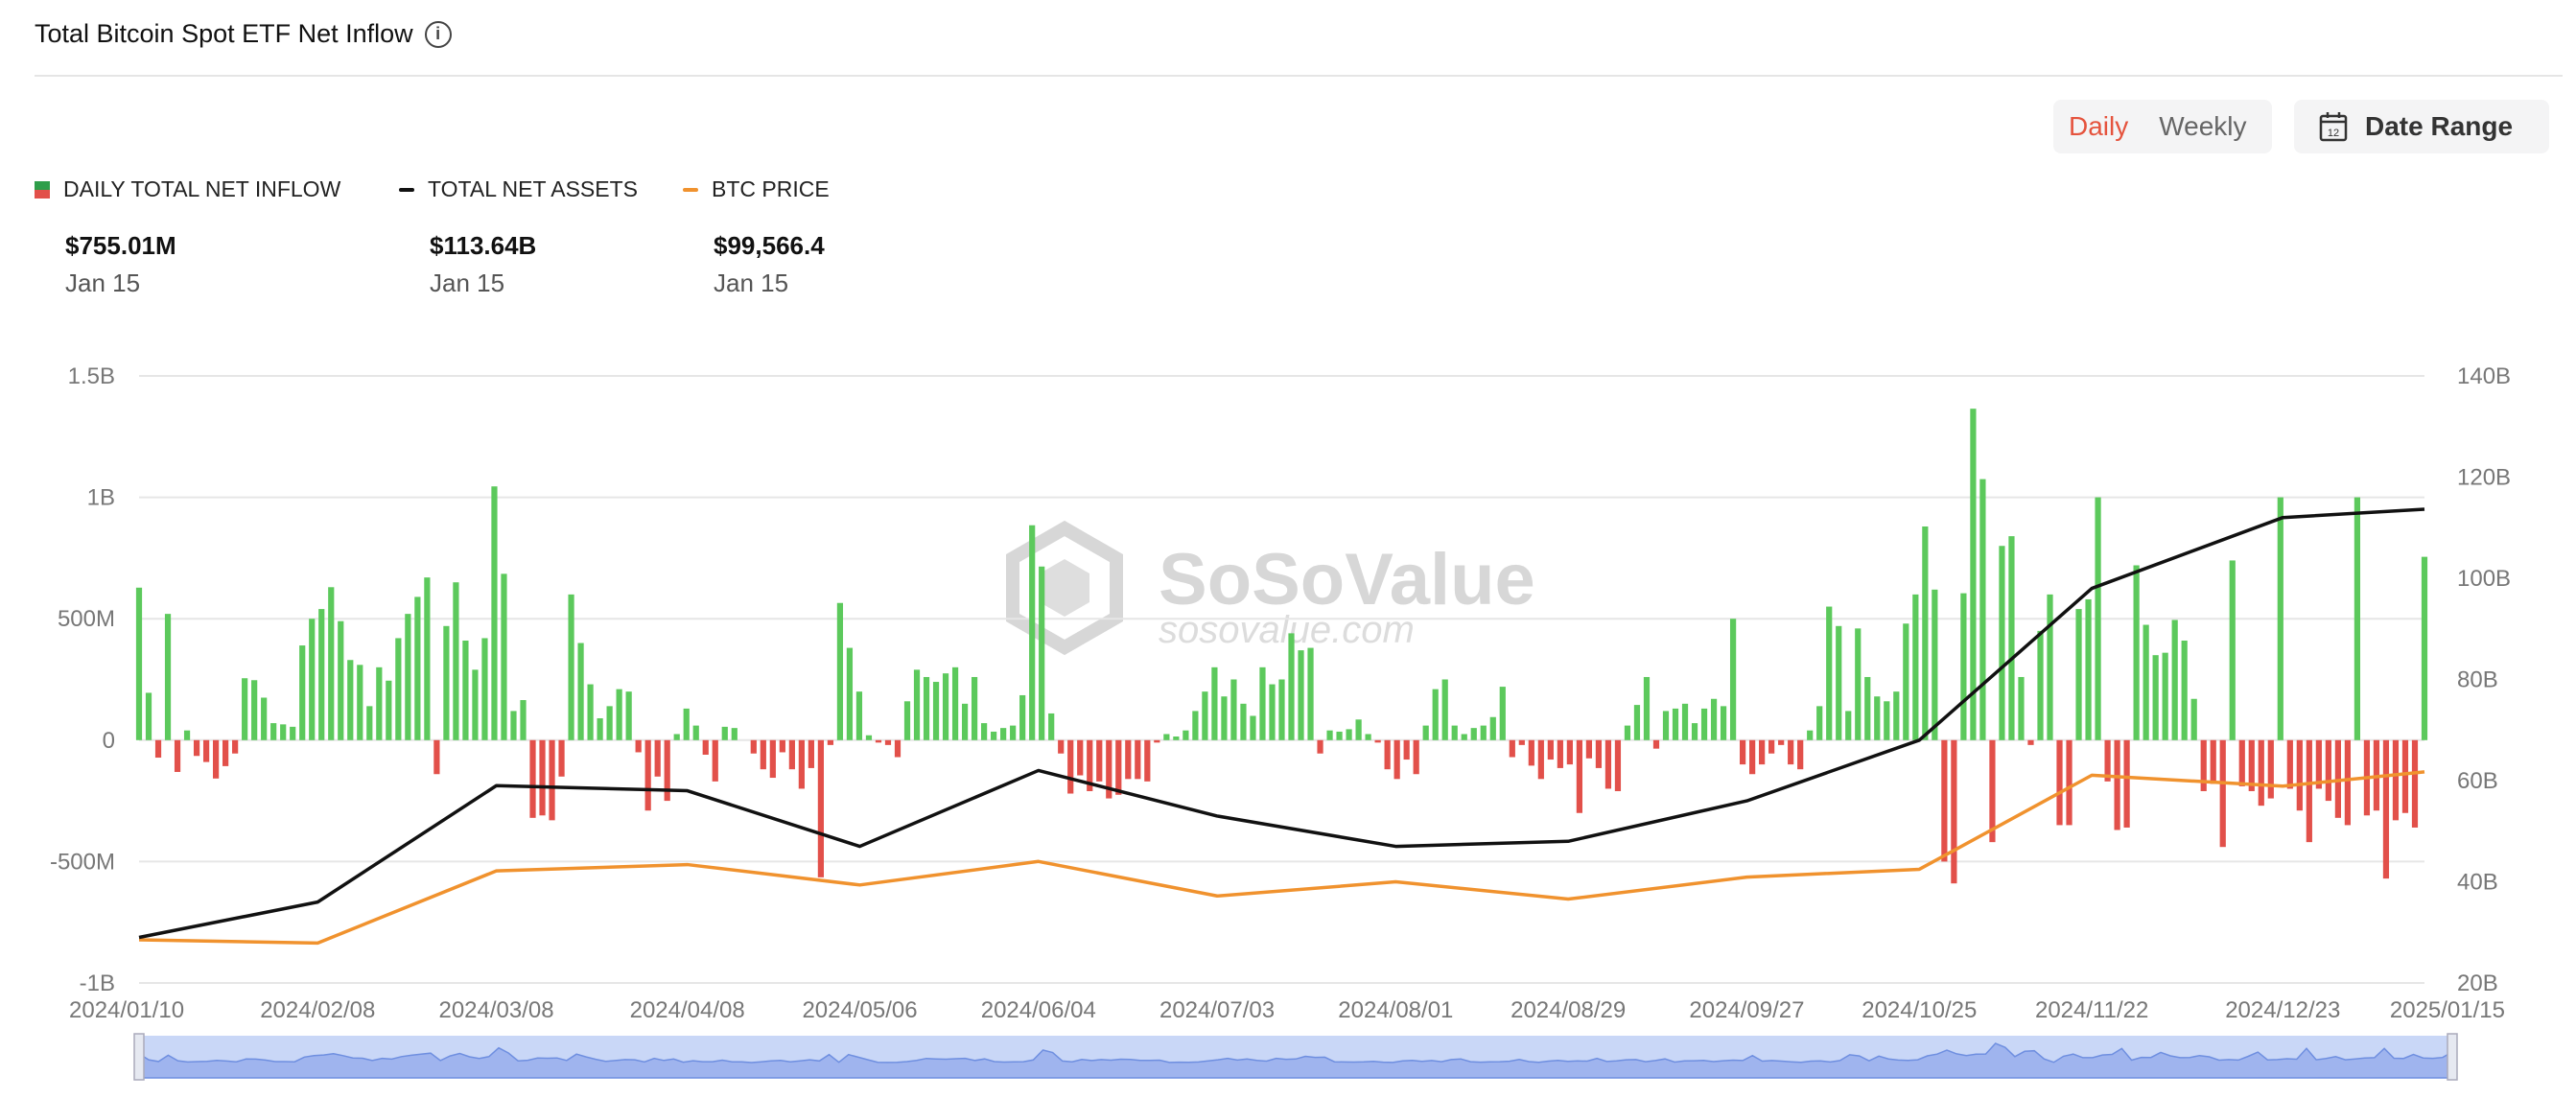  I want to click on y-left-tick-label: 0, so click(109, 741).